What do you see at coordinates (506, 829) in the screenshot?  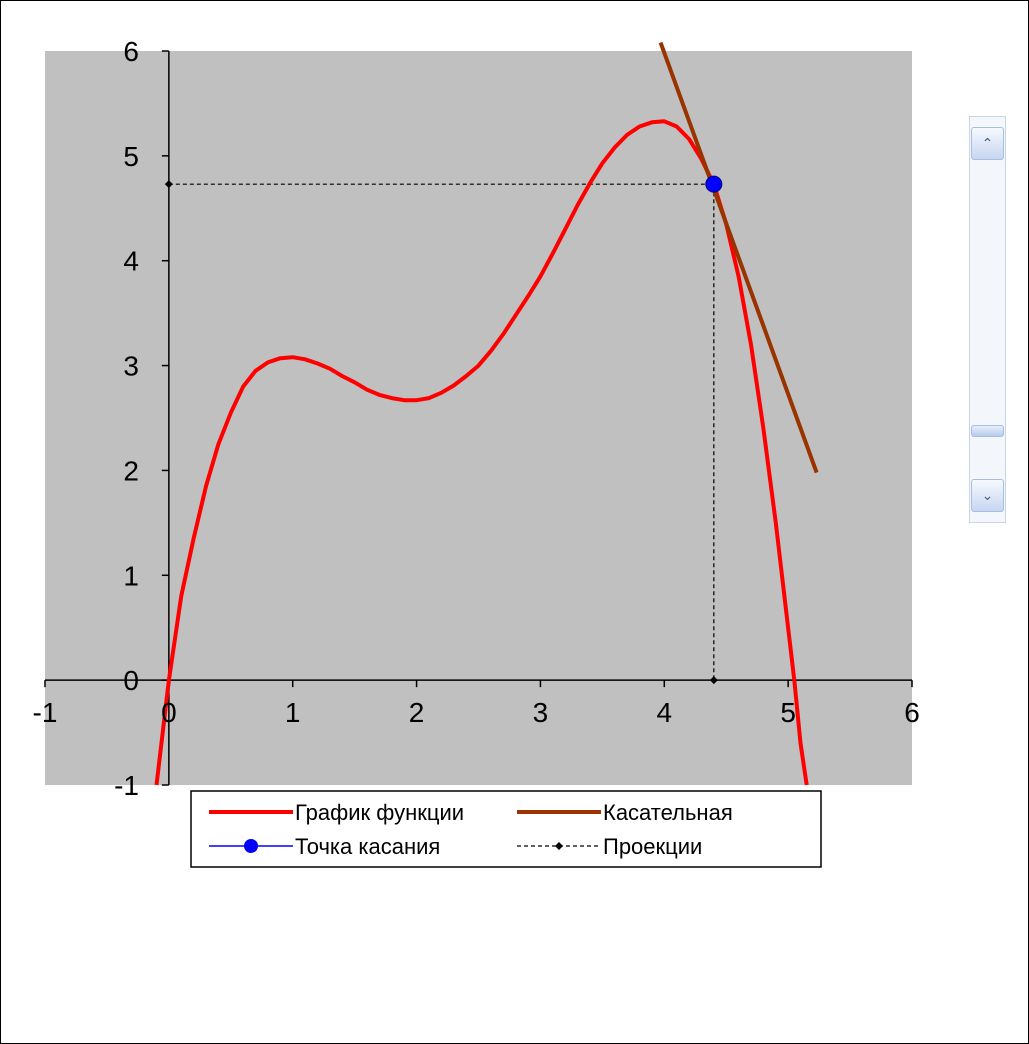 I see `legend-box` at bounding box center [506, 829].